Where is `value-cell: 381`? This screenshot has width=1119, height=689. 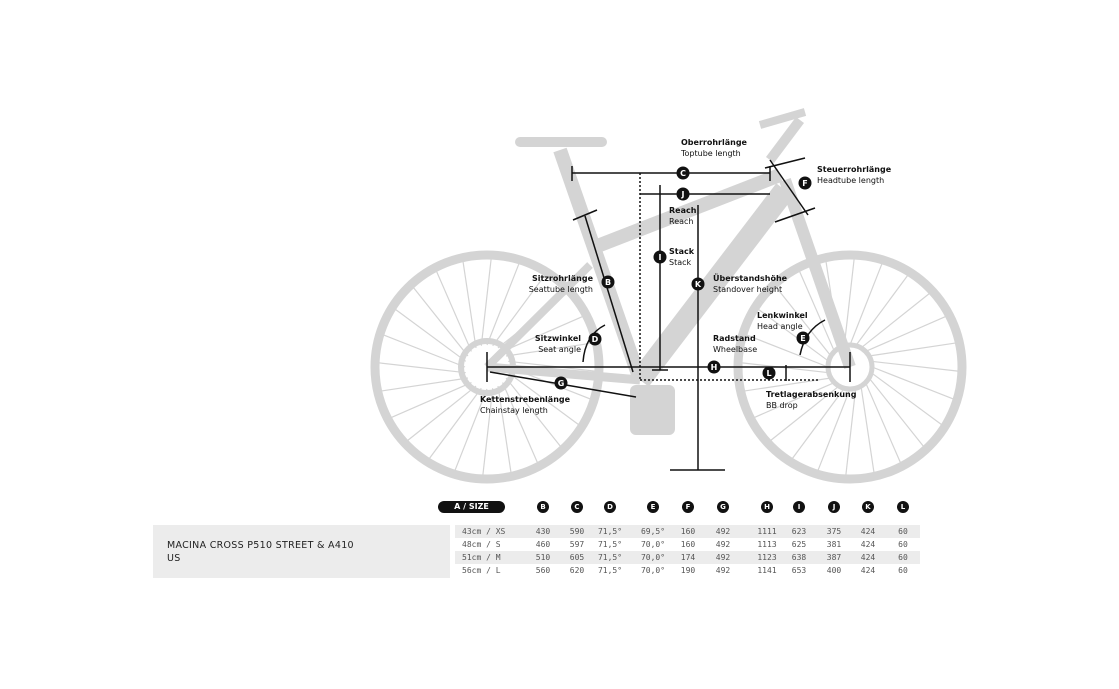 value-cell: 381 is located at coordinates (834, 544).